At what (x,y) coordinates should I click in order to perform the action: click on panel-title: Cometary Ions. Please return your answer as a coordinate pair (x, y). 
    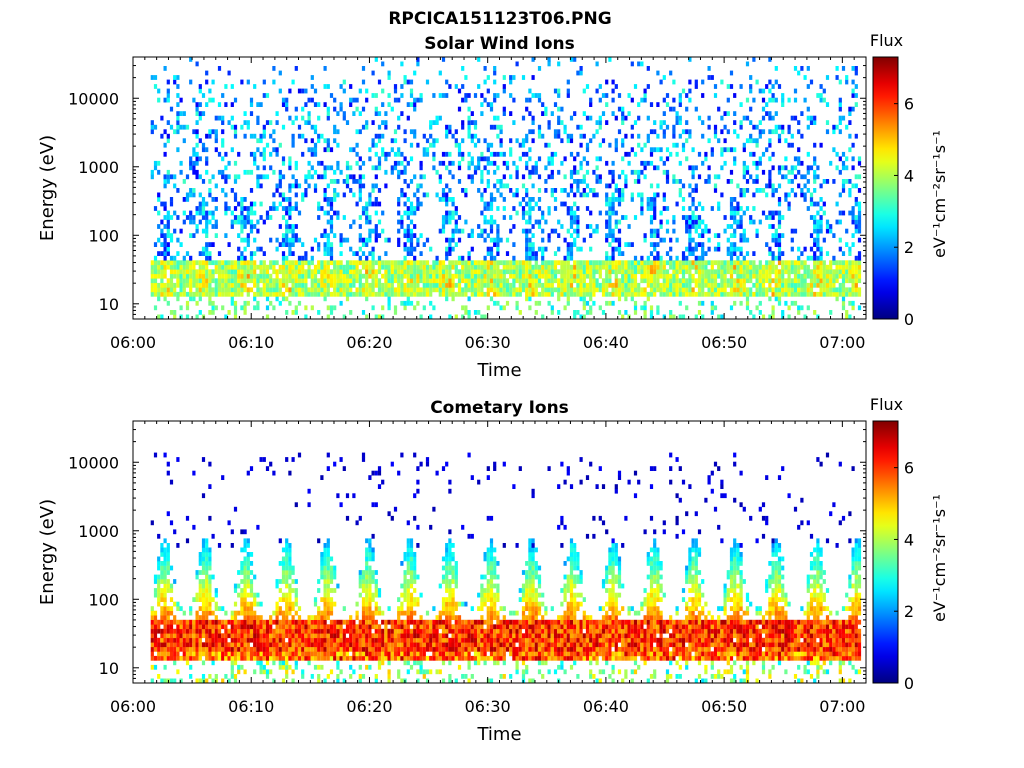
    Looking at the image, I should click on (499, 408).